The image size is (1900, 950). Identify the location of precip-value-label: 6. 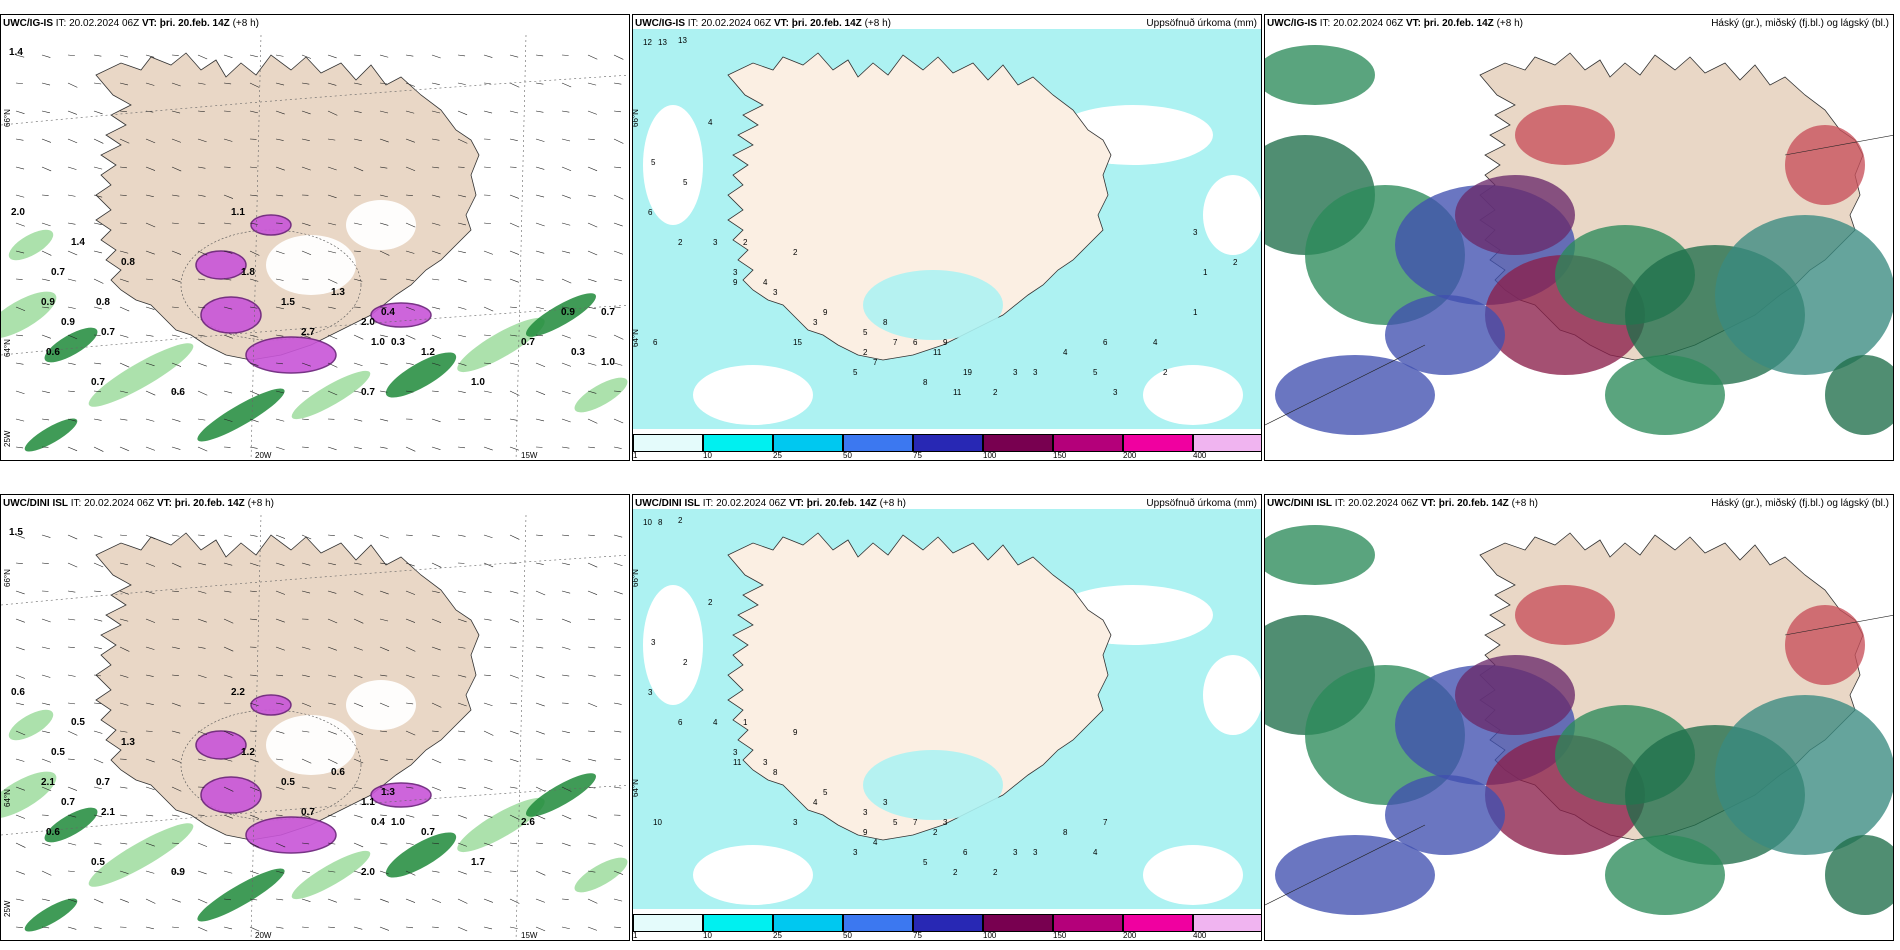
(915, 342).